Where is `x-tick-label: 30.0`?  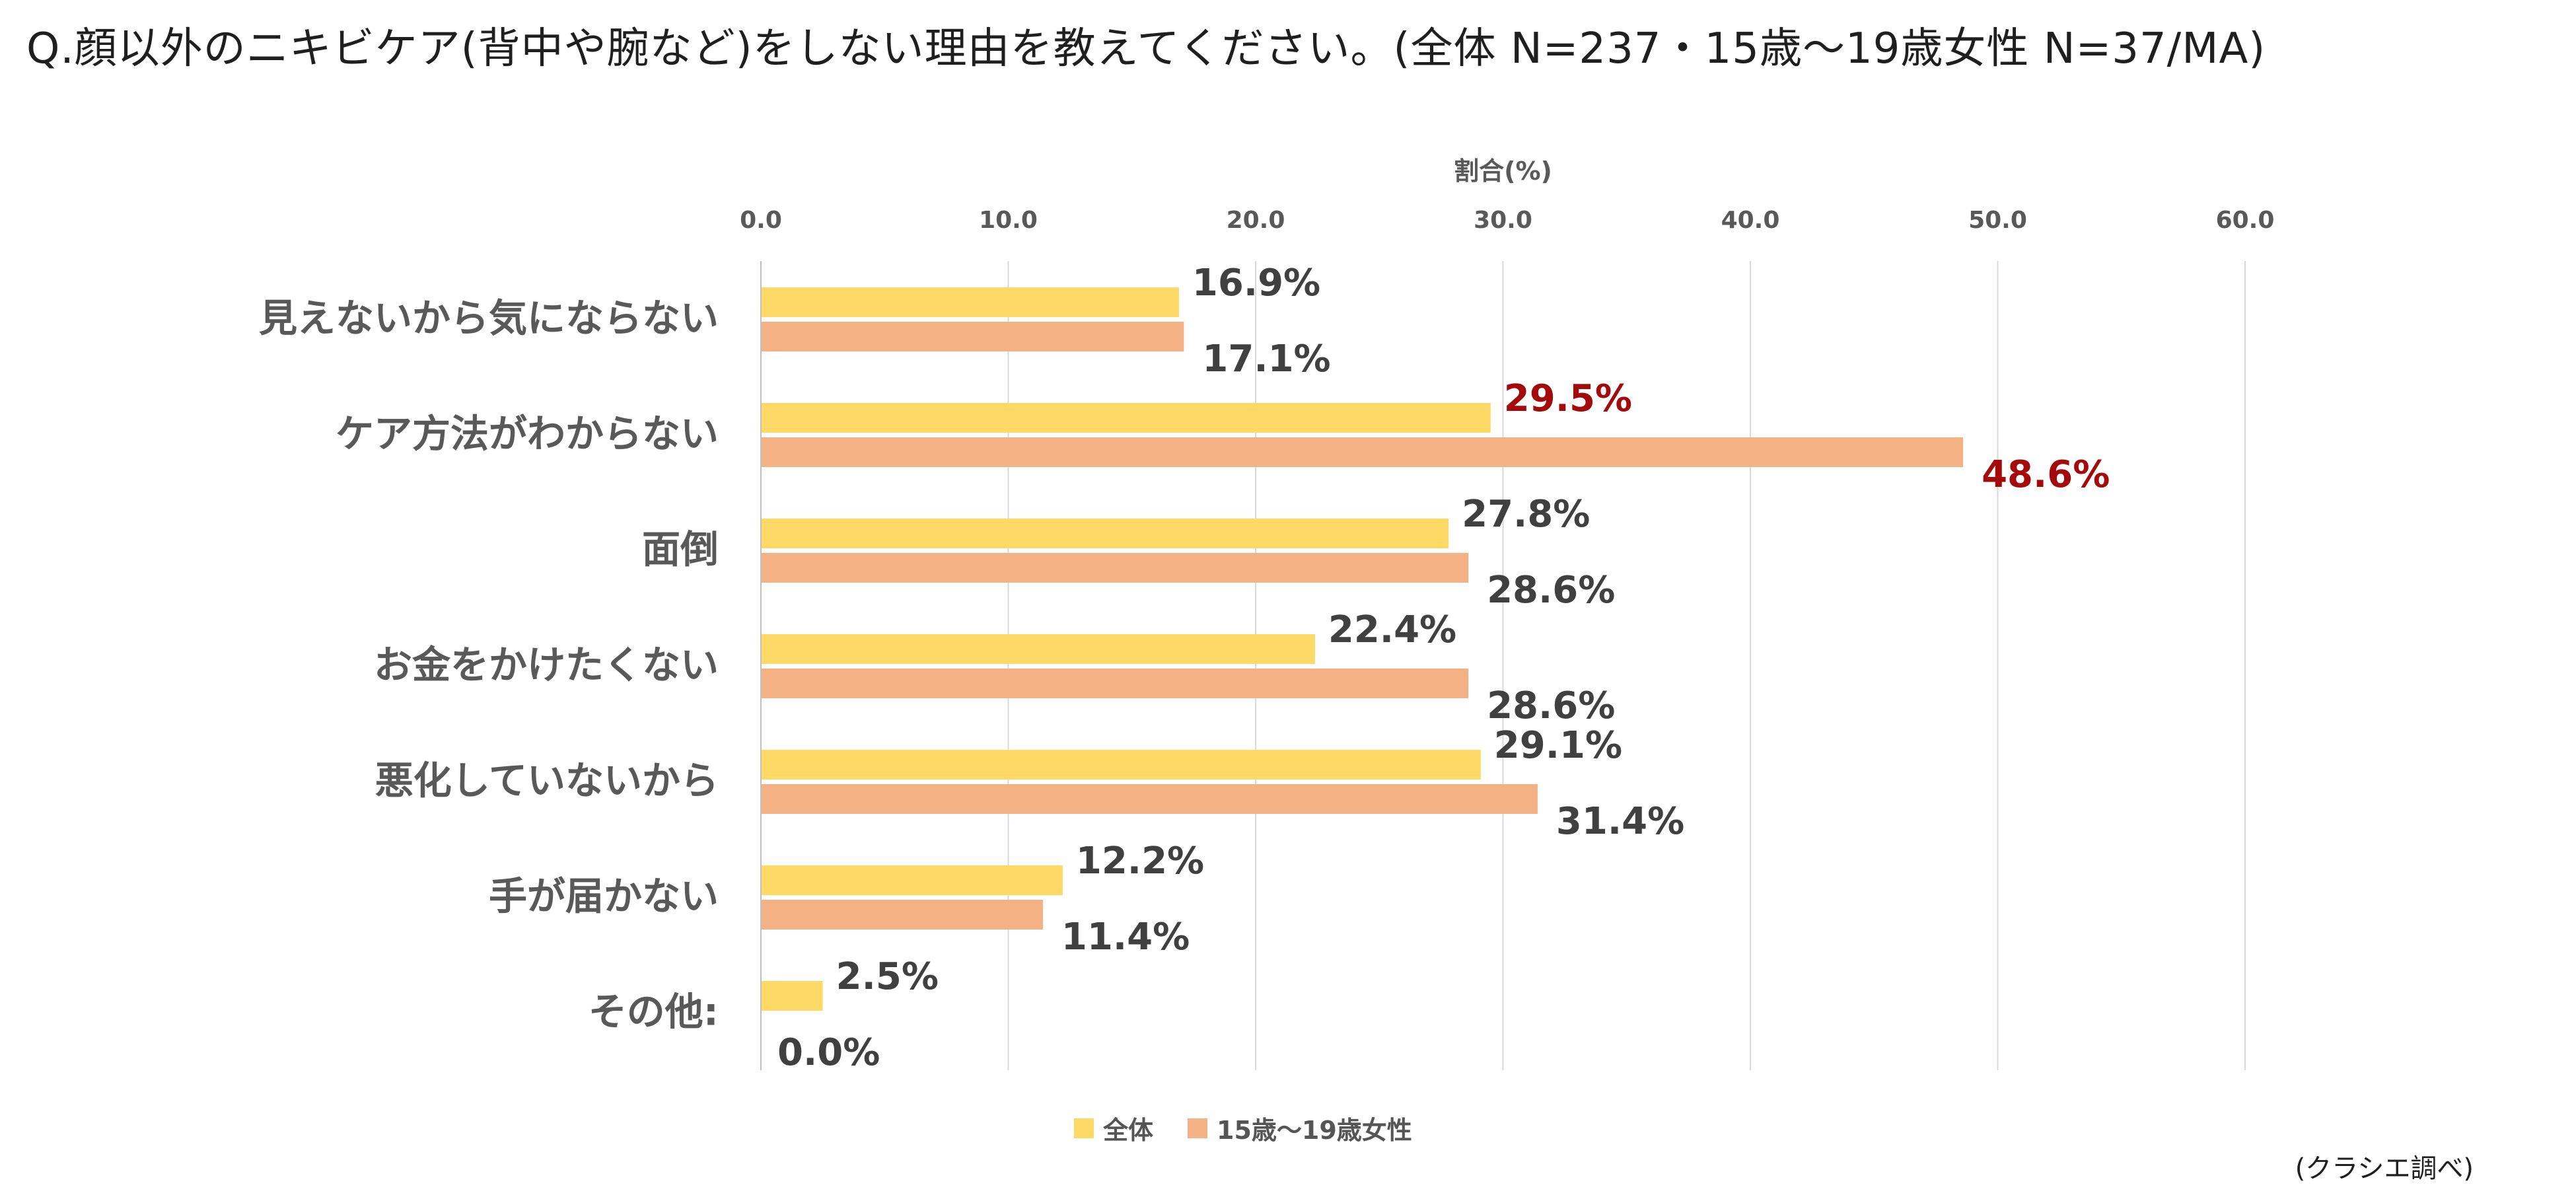
x-tick-label: 30.0 is located at coordinates (1503, 220).